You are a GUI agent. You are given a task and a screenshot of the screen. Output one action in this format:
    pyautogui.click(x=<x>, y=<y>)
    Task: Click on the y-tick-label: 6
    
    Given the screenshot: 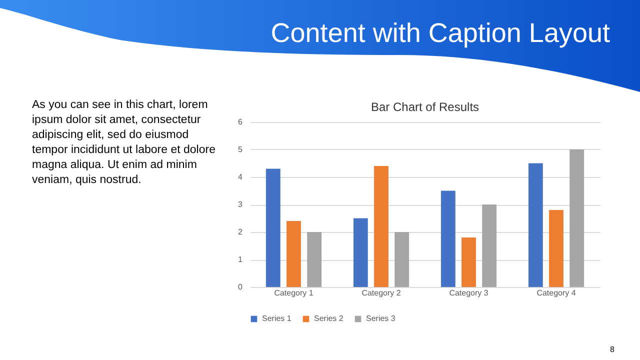 What is the action you would take?
    pyautogui.click(x=241, y=122)
    